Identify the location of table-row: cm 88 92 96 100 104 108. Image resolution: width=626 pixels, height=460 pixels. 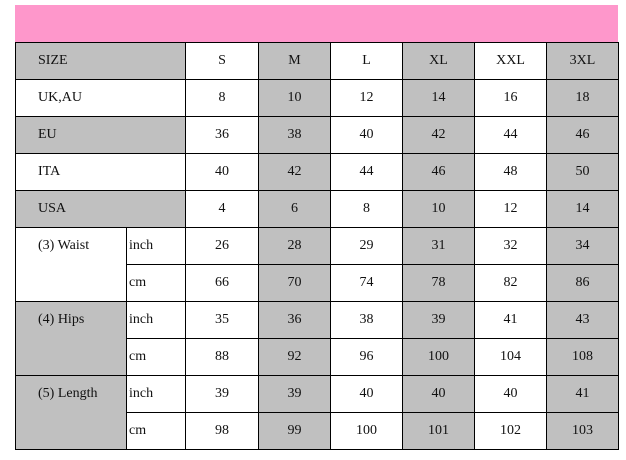
(317, 357).